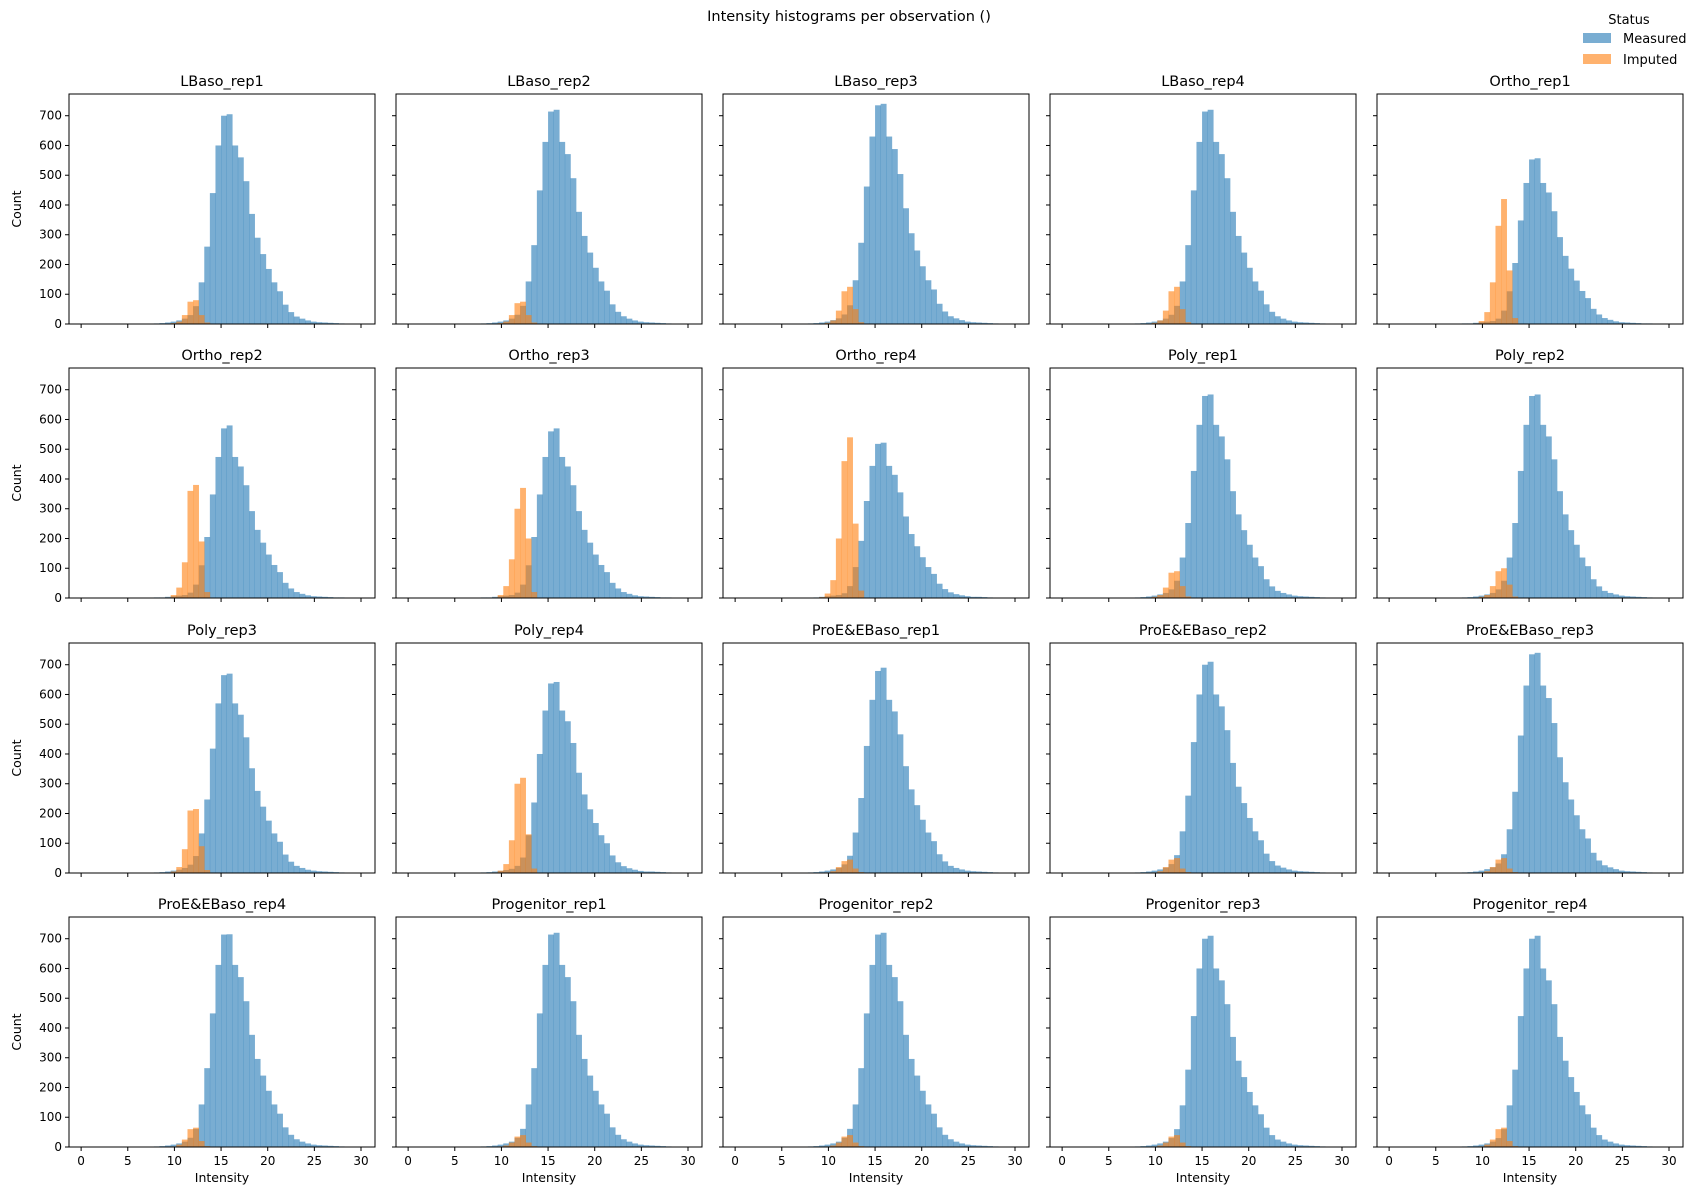 The image size is (1698, 1203). I want to click on subplot-title: LBaso_rep2, so click(549, 82).